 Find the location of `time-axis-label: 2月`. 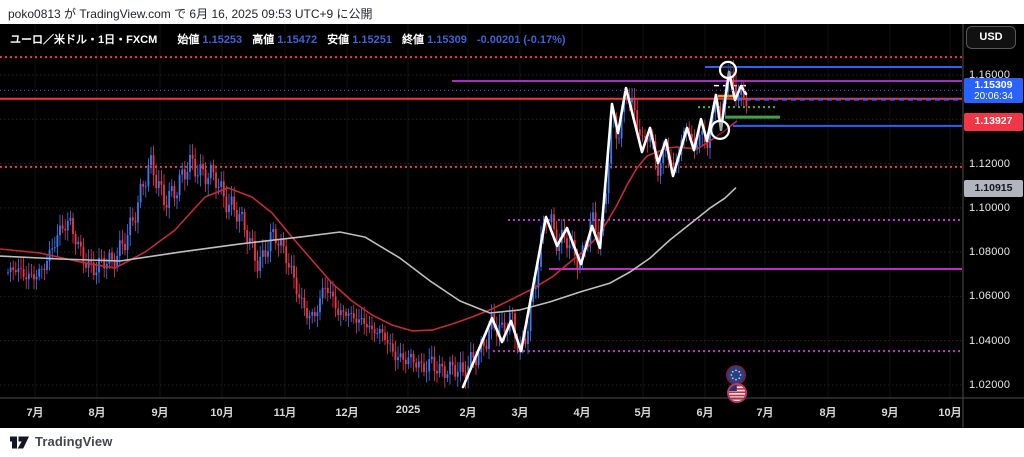

time-axis-label: 2月 is located at coordinates (468, 413).